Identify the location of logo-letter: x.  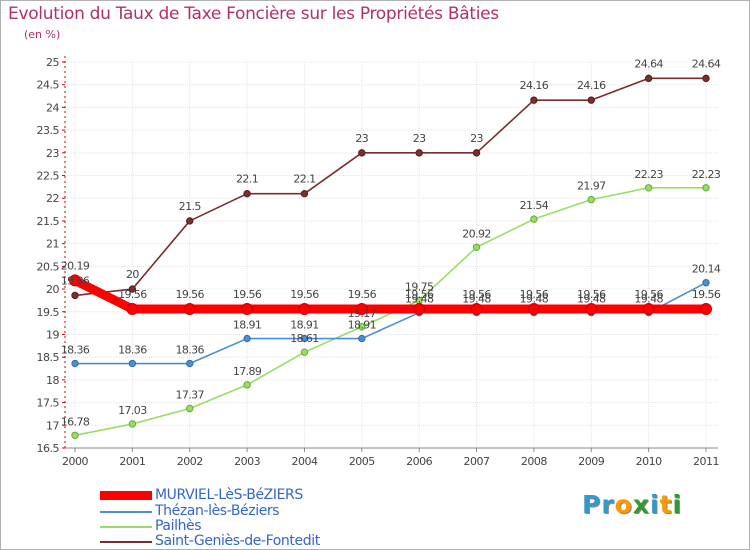
(641, 504).